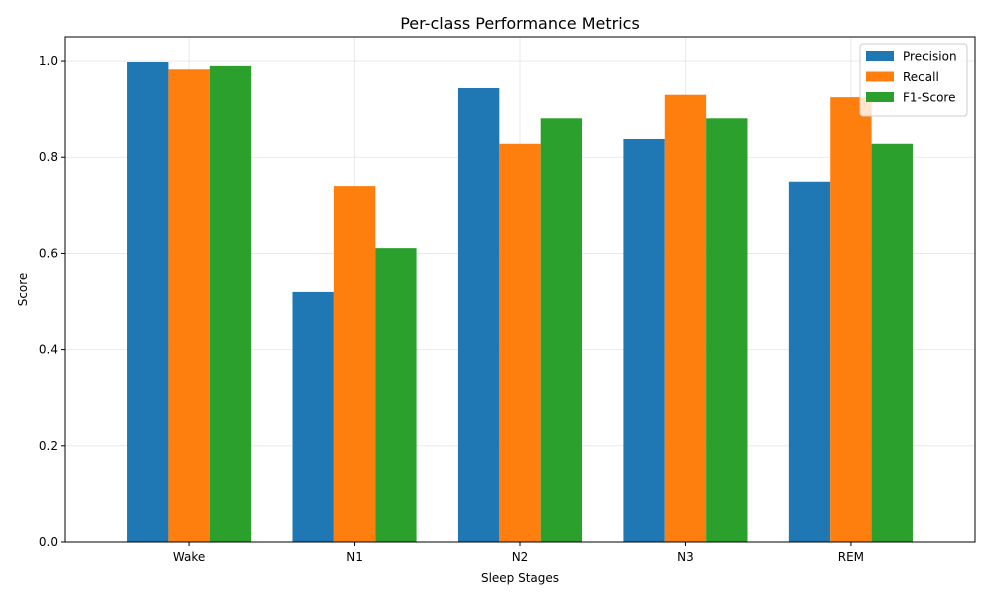 This screenshot has height=604, width=1000. Describe the element at coordinates (230, 303) in the screenshot. I see `bar-f1-score-wake` at that location.